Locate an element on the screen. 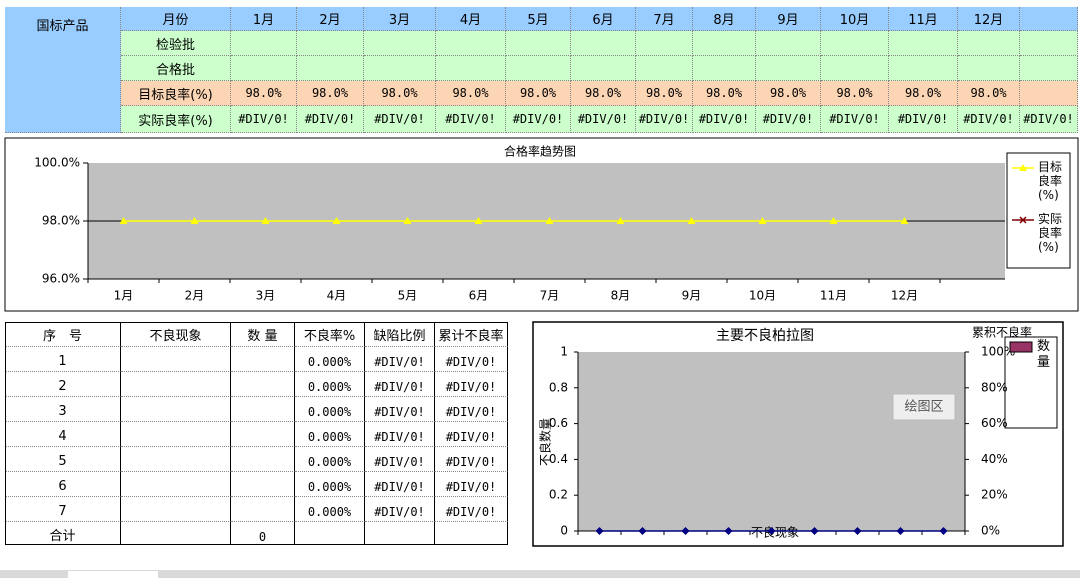 Image resolution: width=1080 pixels, height=578 pixels. header-cell: 11月 is located at coordinates (923, 19).